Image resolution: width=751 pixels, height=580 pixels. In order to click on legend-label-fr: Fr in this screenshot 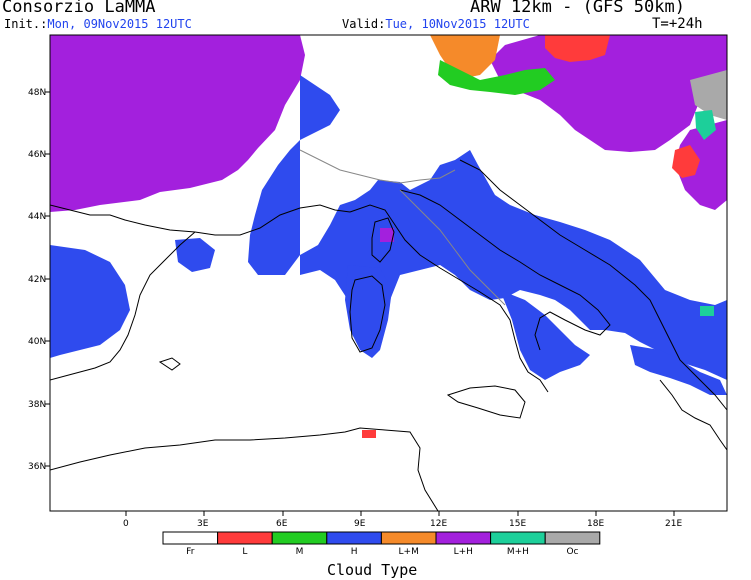, I will do `click(190, 552)`.